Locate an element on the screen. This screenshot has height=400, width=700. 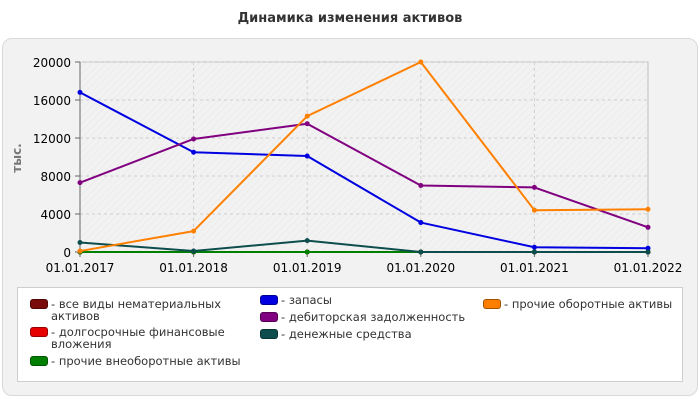
legend-item: - денежные средства is located at coordinates (370, 334).